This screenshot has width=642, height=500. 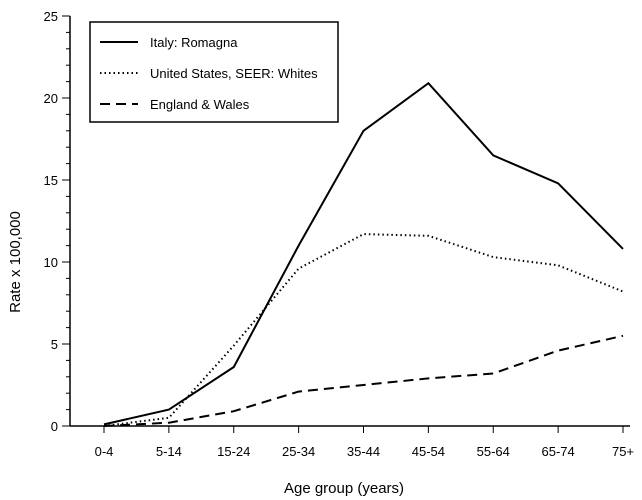 What do you see at coordinates (558, 451) in the screenshot?
I see `x-tick-label: 65-74` at bounding box center [558, 451].